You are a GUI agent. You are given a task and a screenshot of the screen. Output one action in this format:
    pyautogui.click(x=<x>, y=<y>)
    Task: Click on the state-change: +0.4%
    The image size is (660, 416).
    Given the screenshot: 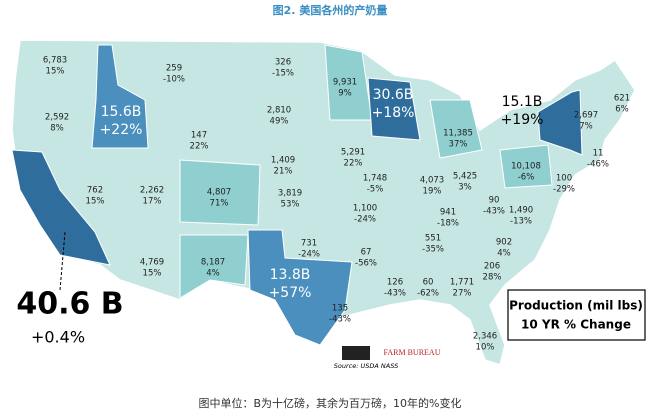 What is the action you would take?
    pyautogui.click(x=58, y=337)
    